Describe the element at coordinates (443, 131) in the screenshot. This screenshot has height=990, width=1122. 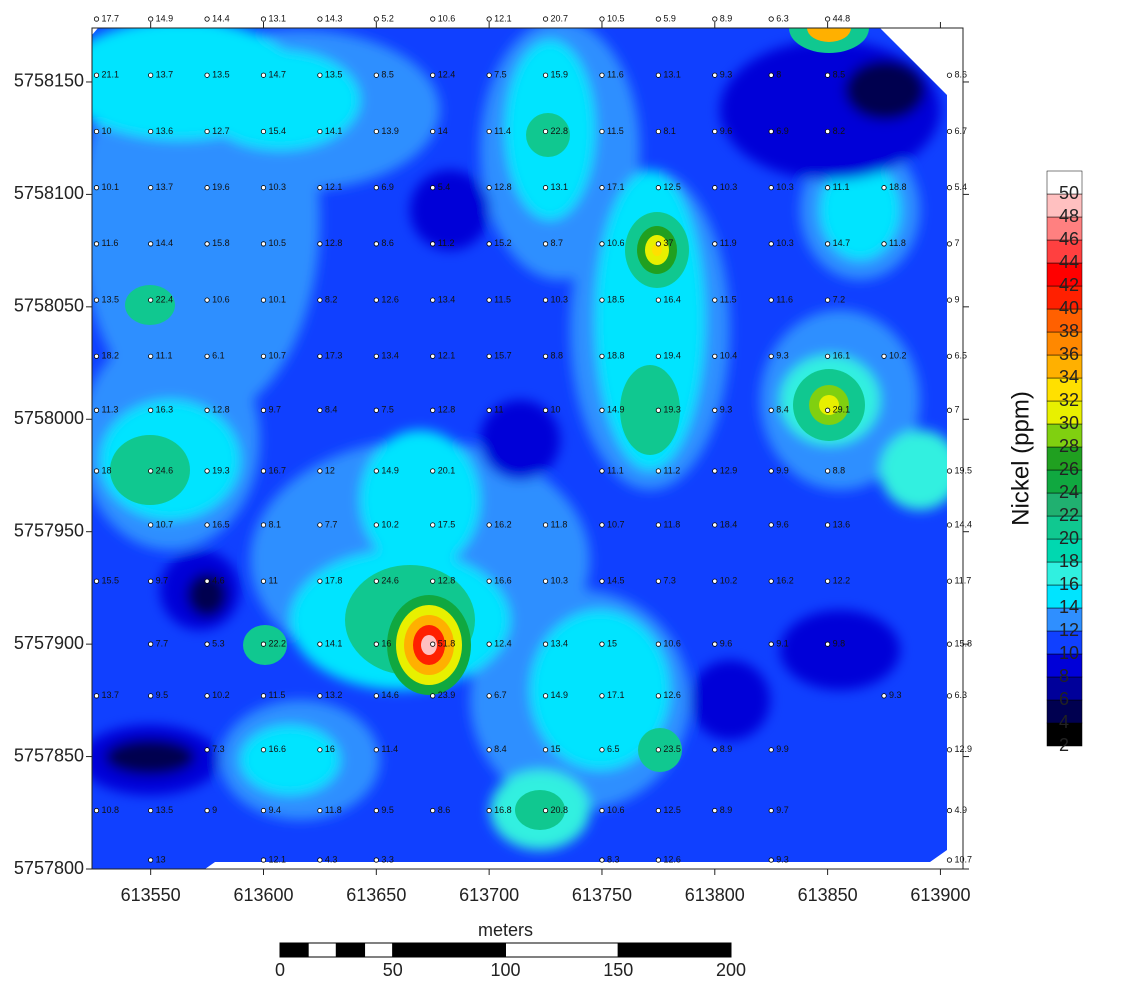
I see `sample-label: 14` at that location.